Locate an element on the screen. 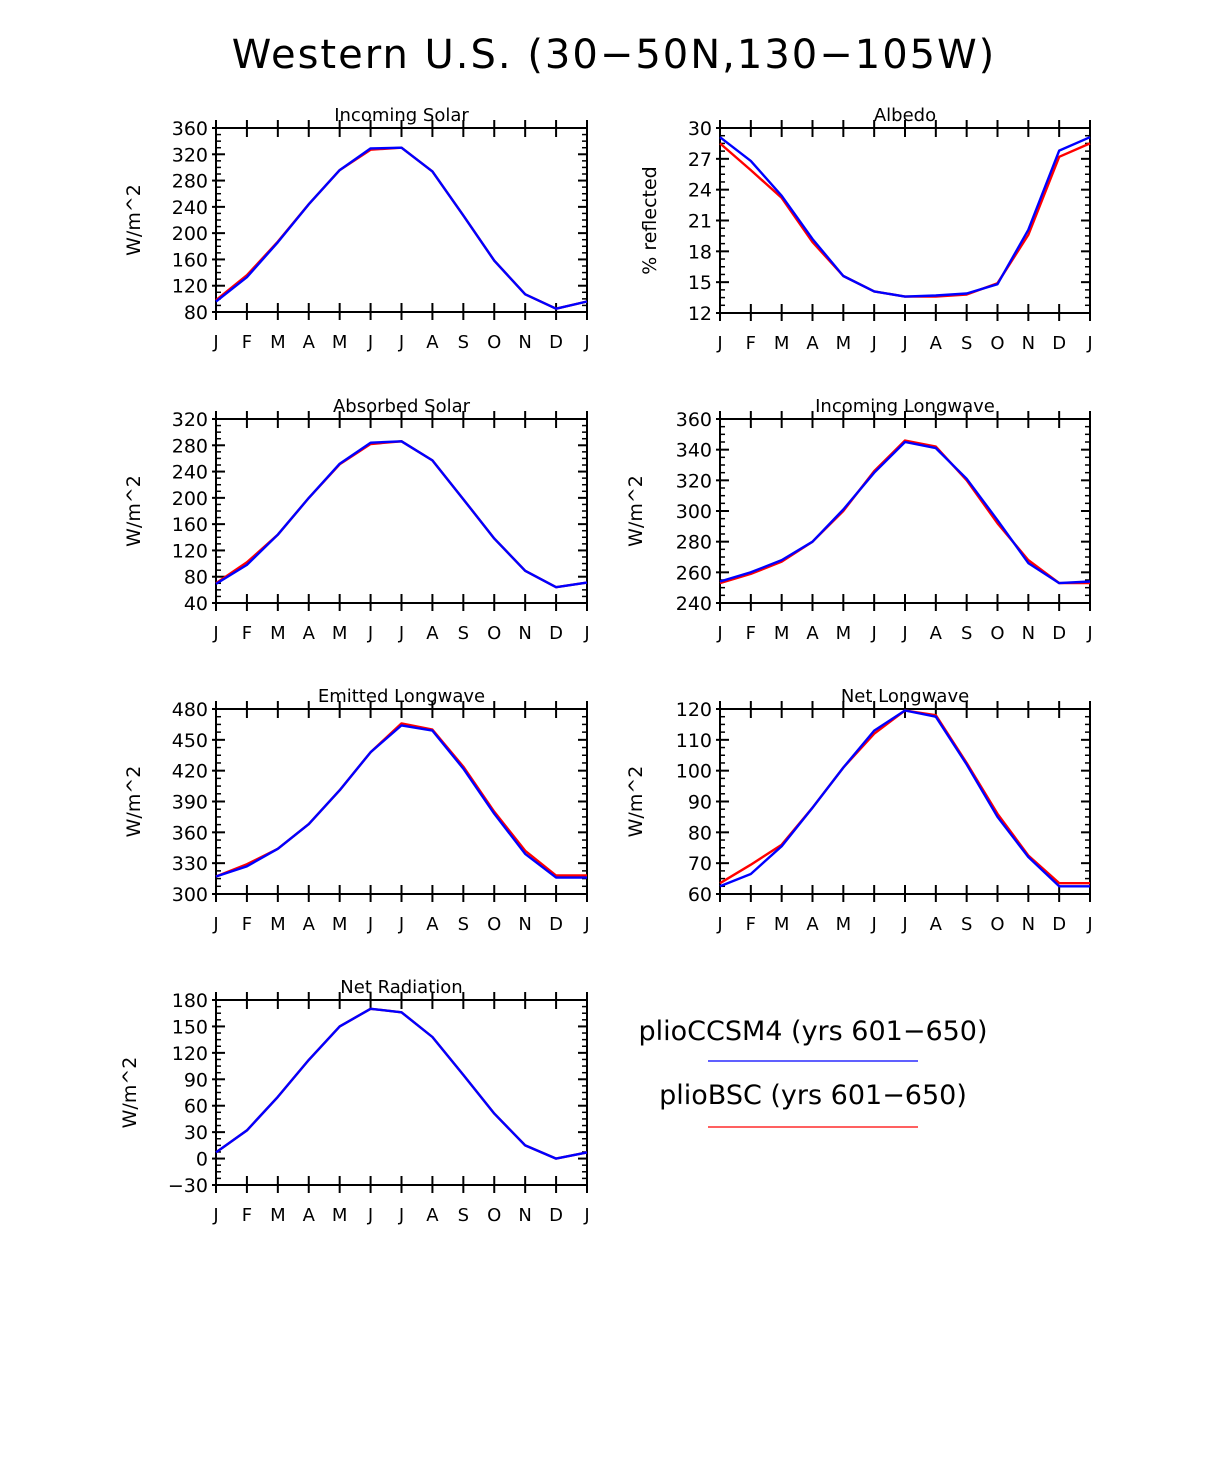 This screenshot has width=1224, height=1472. y-tick-label: 260 is located at coordinates (694, 573).